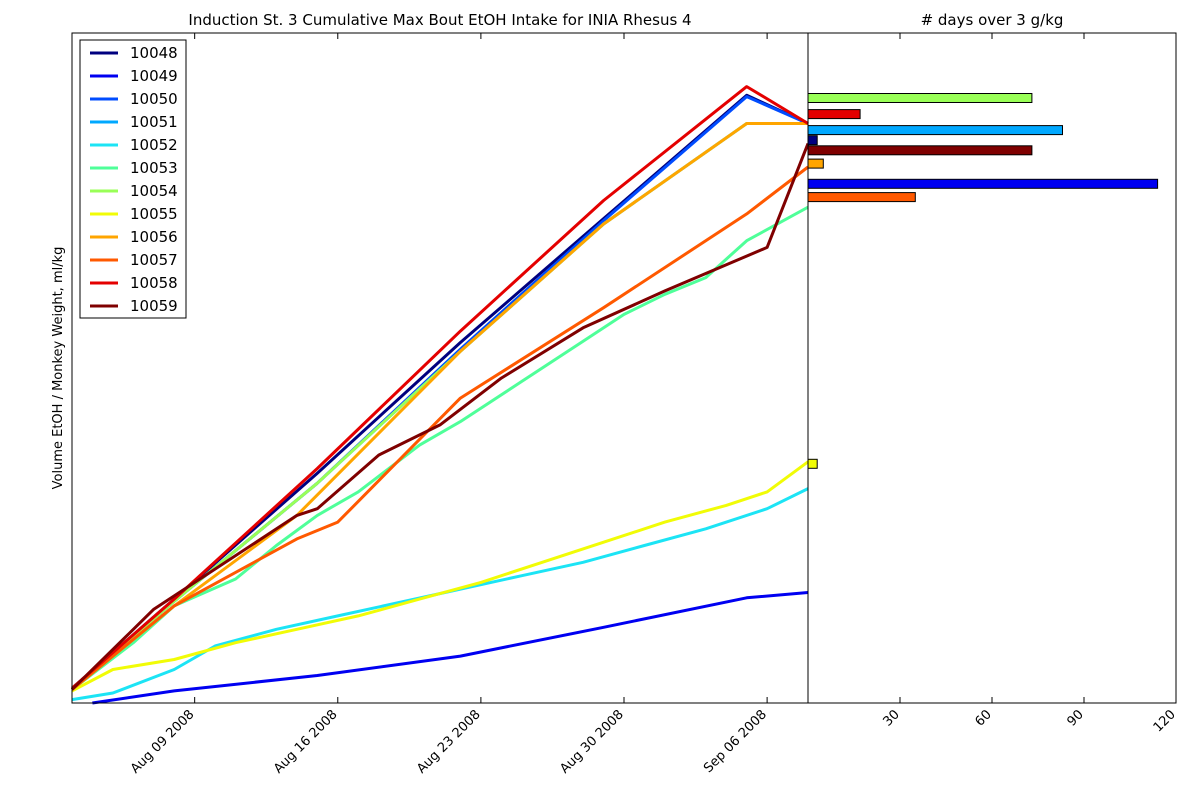  What do you see at coordinates (984, 718) in the screenshot?
I see `bar-x-tick-label: 60` at bounding box center [984, 718].